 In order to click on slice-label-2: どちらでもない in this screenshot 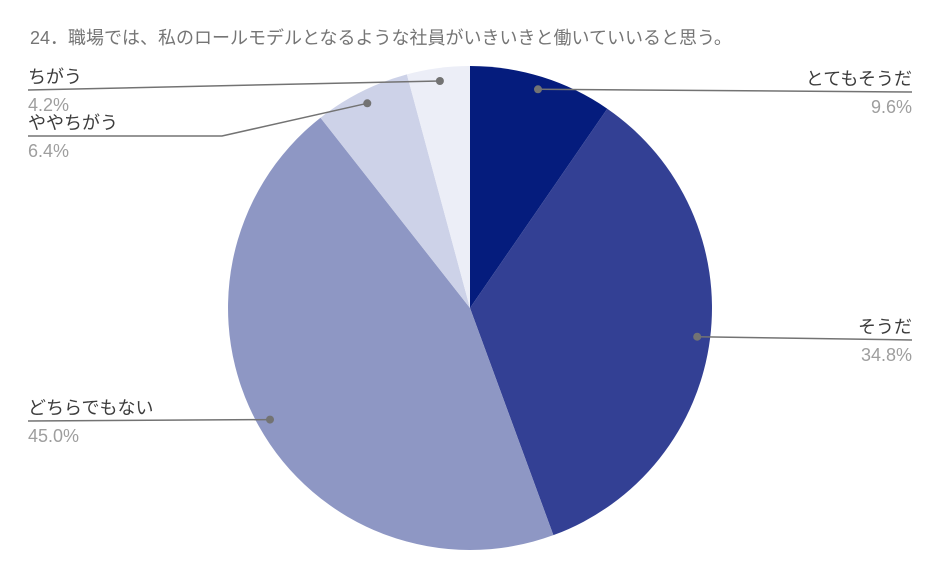, I will do `click(90, 408)`.